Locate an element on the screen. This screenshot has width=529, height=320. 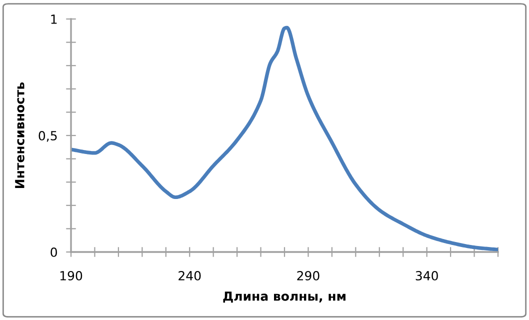
y-tick-label: 0 is located at coordinates (53, 252).